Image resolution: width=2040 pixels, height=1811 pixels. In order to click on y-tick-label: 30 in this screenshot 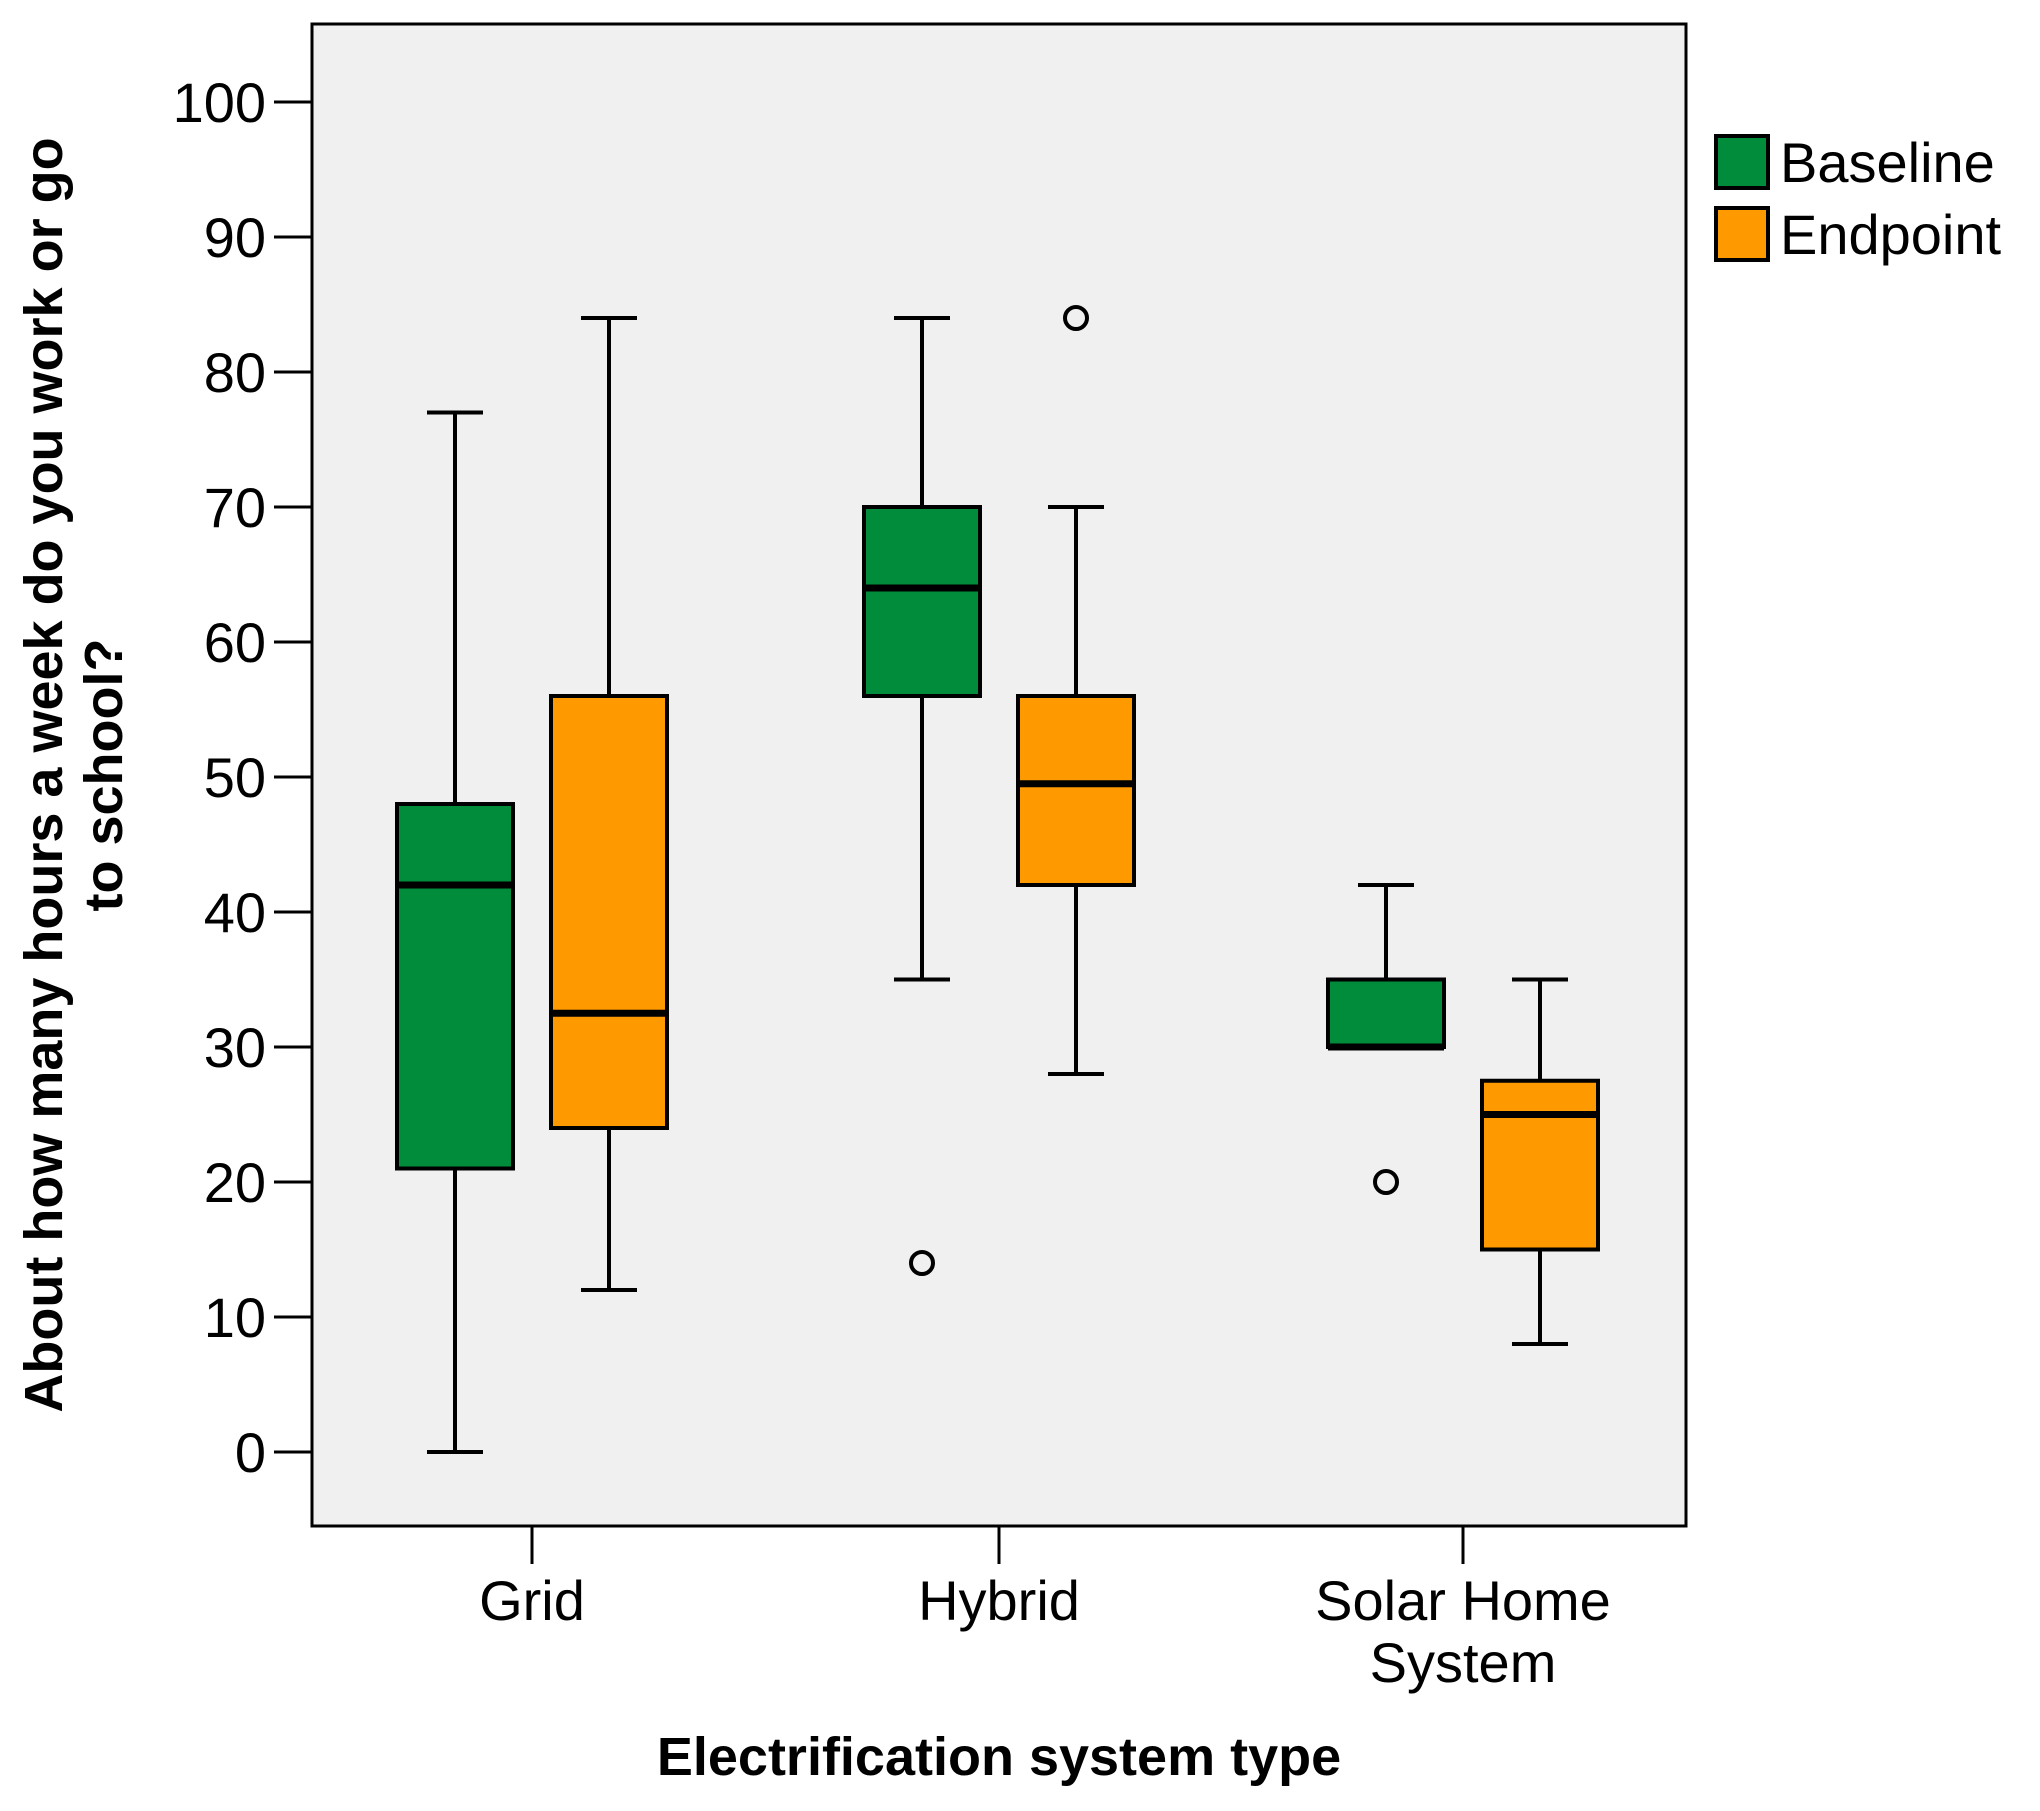, I will do `click(235, 1047)`.